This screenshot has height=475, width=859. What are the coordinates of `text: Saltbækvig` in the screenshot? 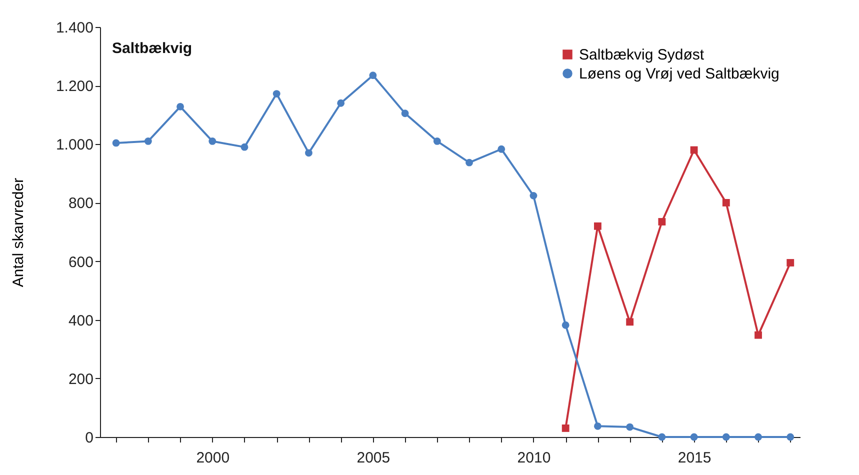 It's located at (152, 48).